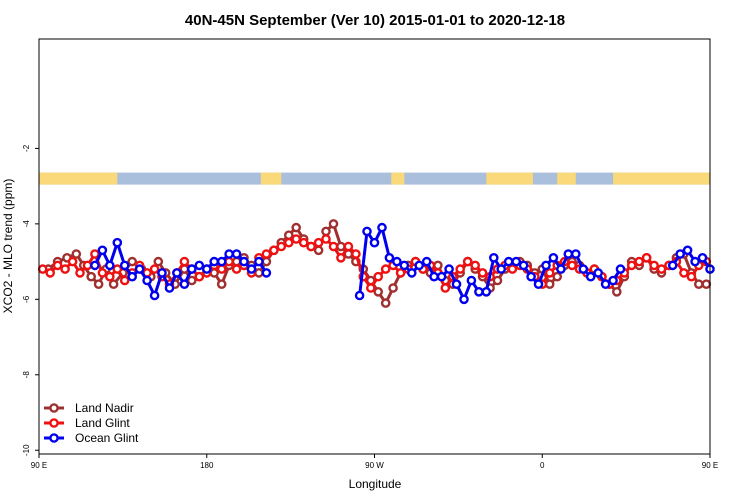 This screenshot has height=500, width=750. I want to click on land-ocean-strip, so click(374, 178).